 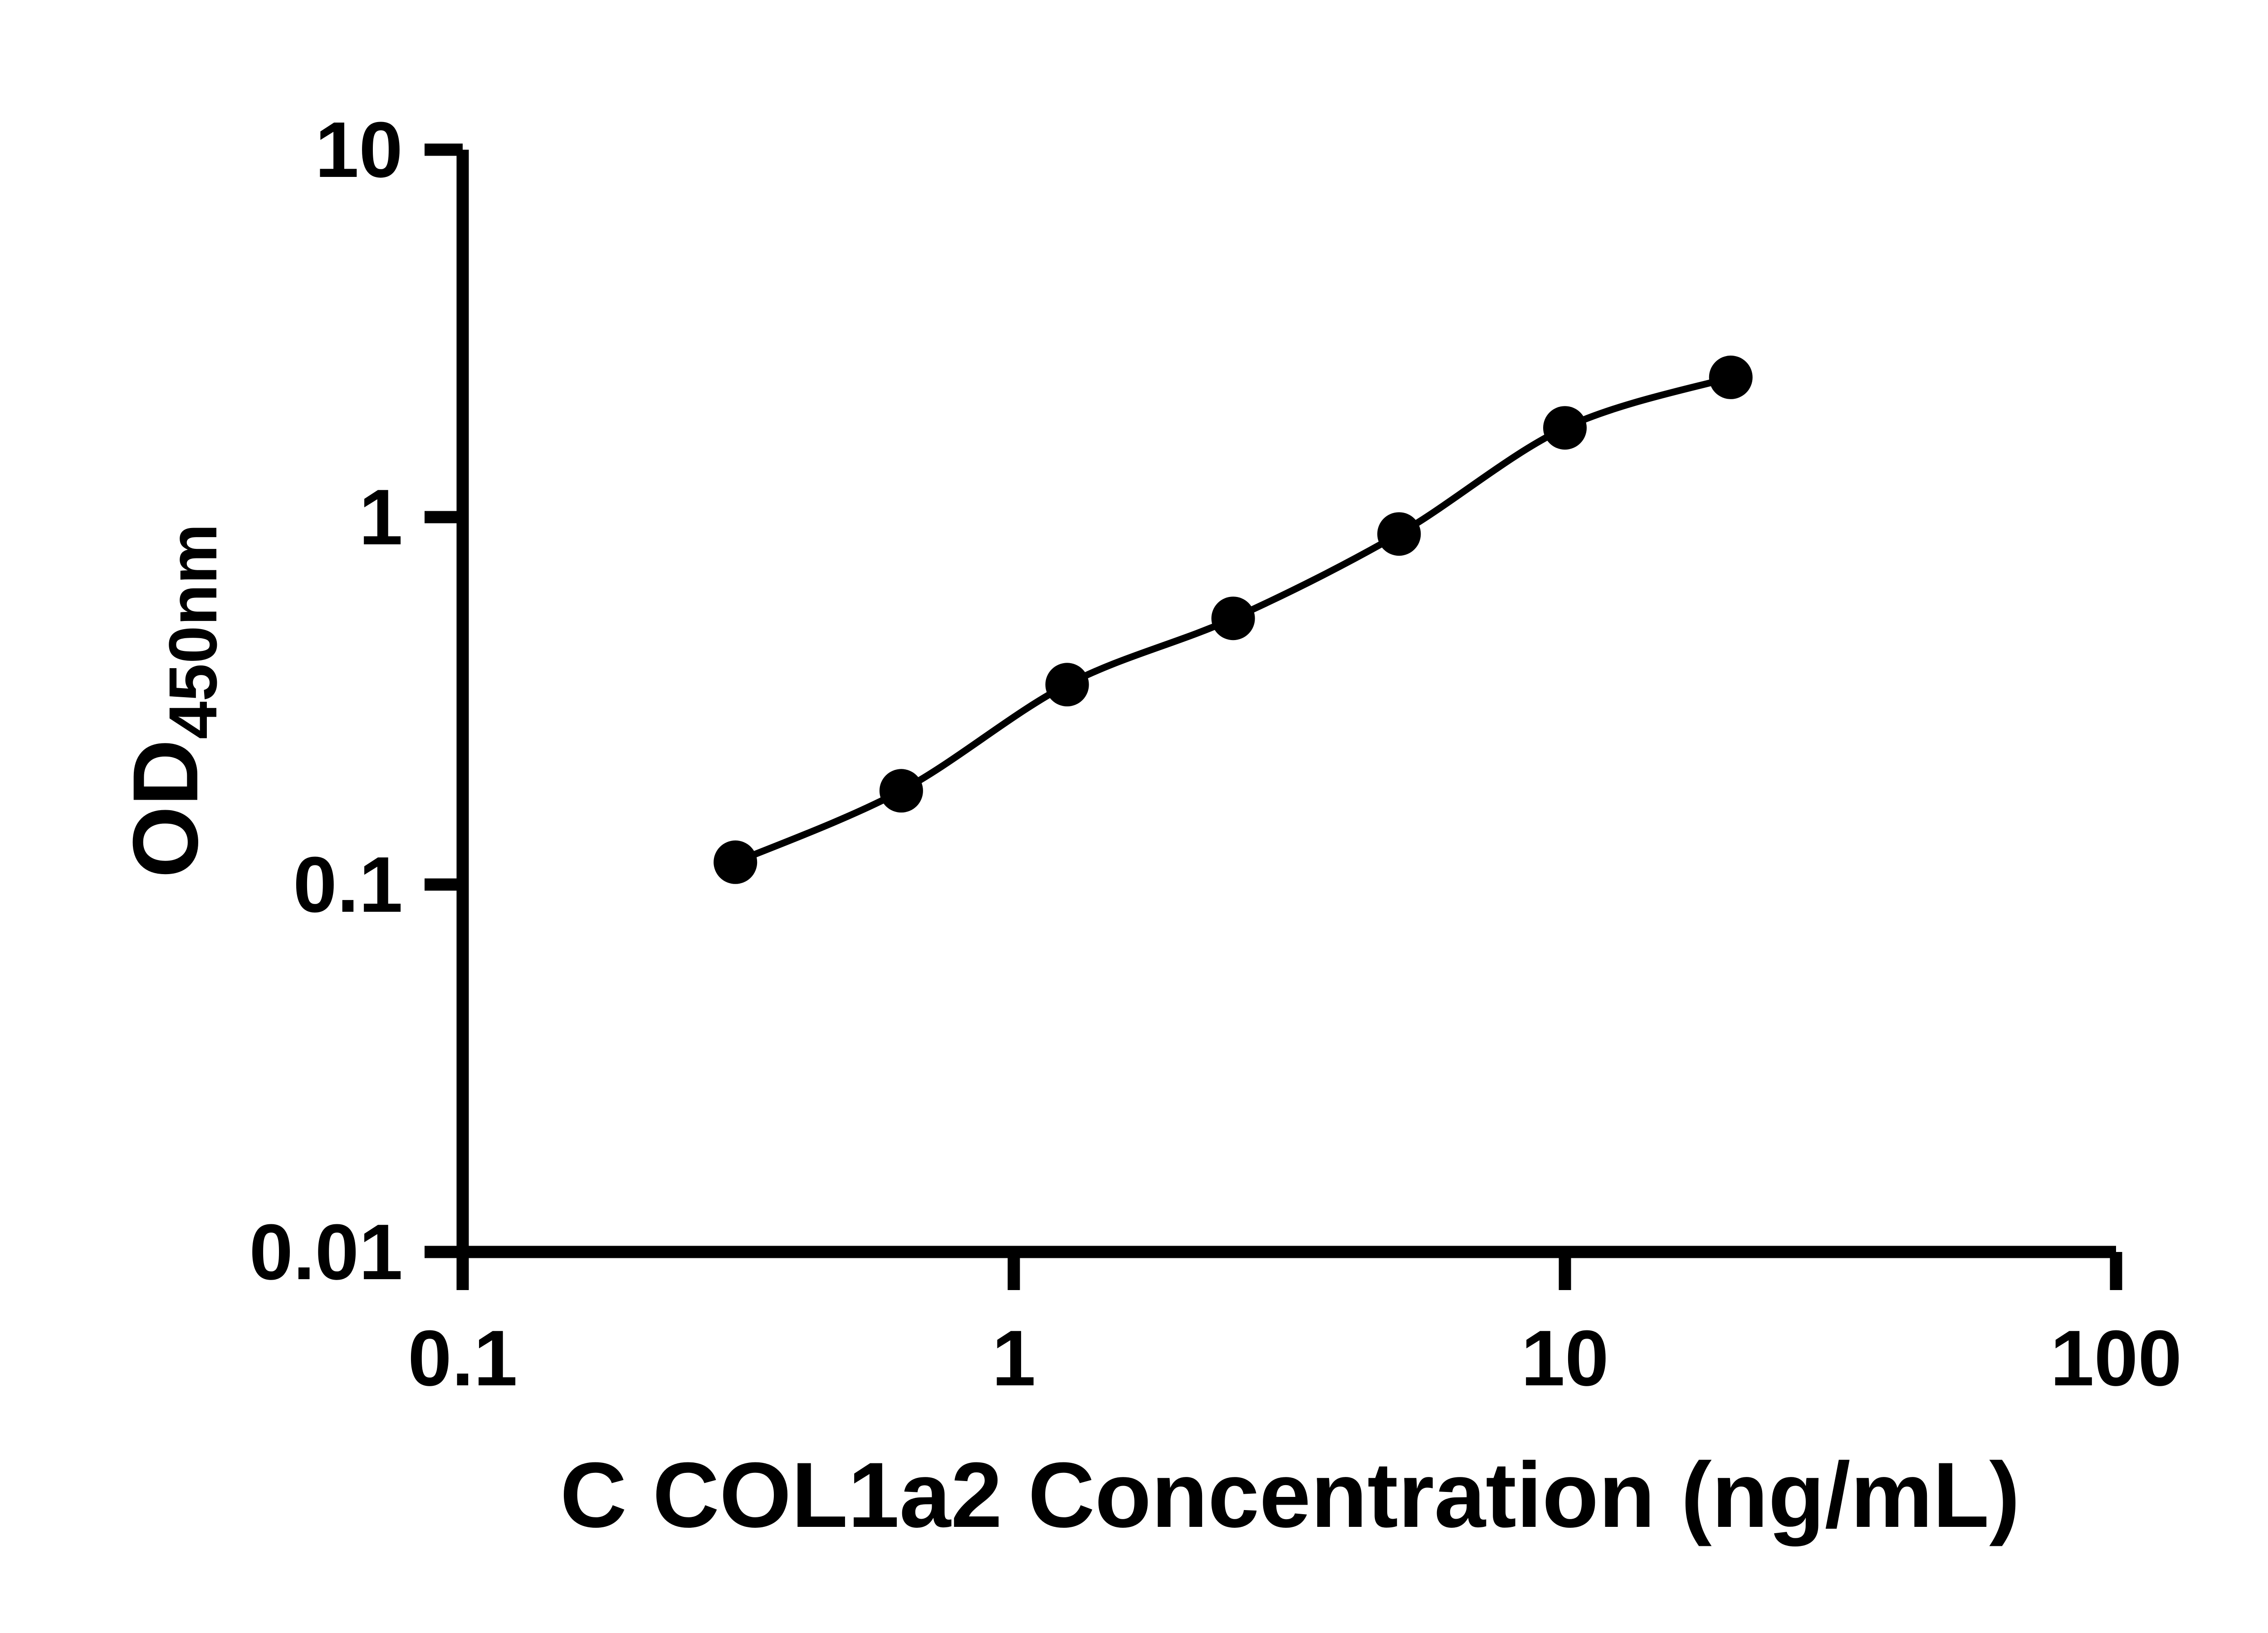 What do you see at coordinates (1290, 1495) in the screenshot?
I see `x-axis-title: C COL1a2 Concentration (ng/mL)` at bounding box center [1290, 1495].